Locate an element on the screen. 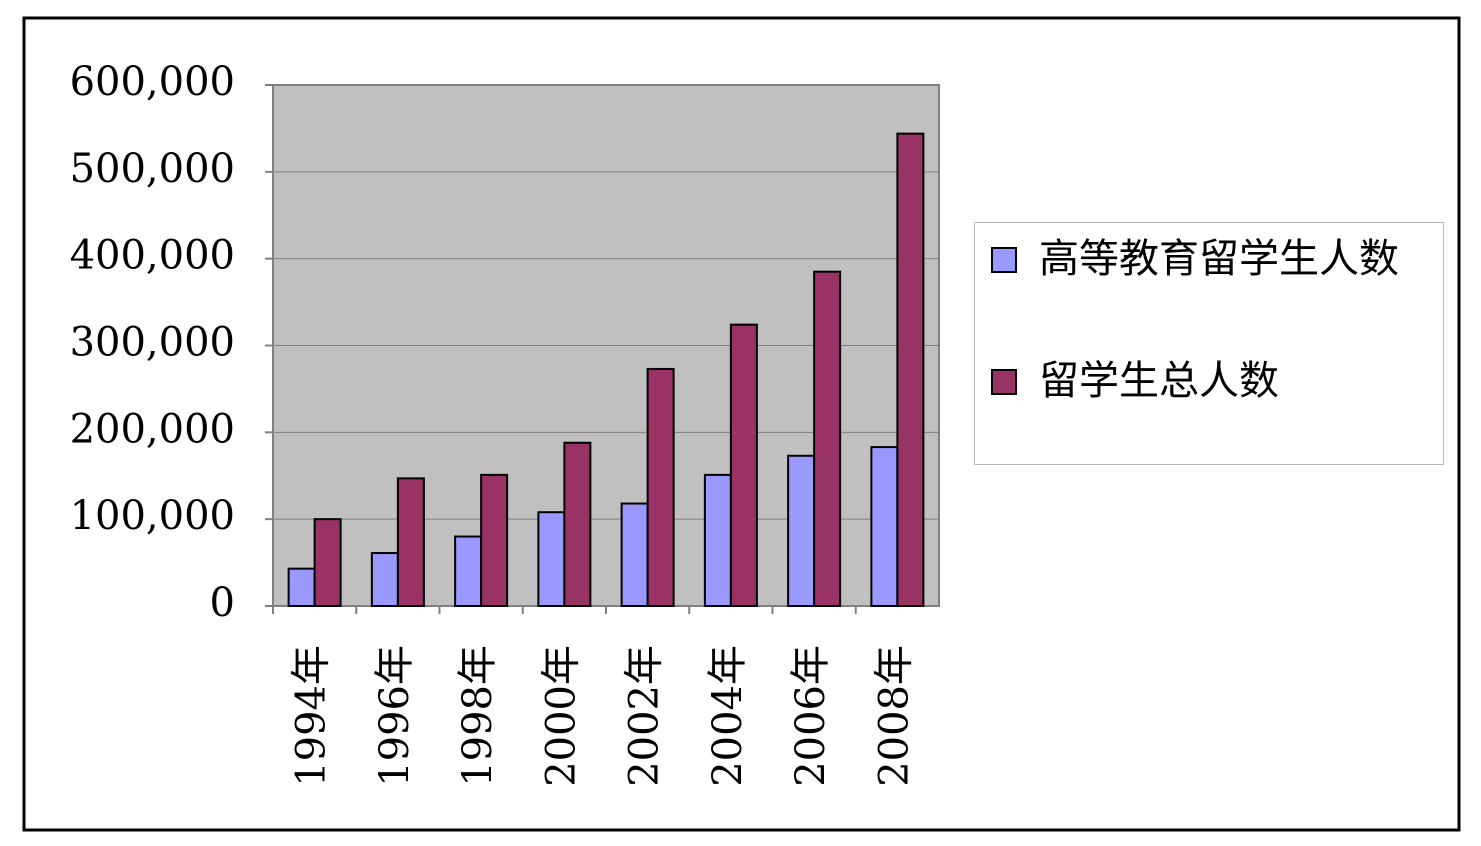  legend-label: 高等教育留学生人数 is located at coordinates (1219, 259).